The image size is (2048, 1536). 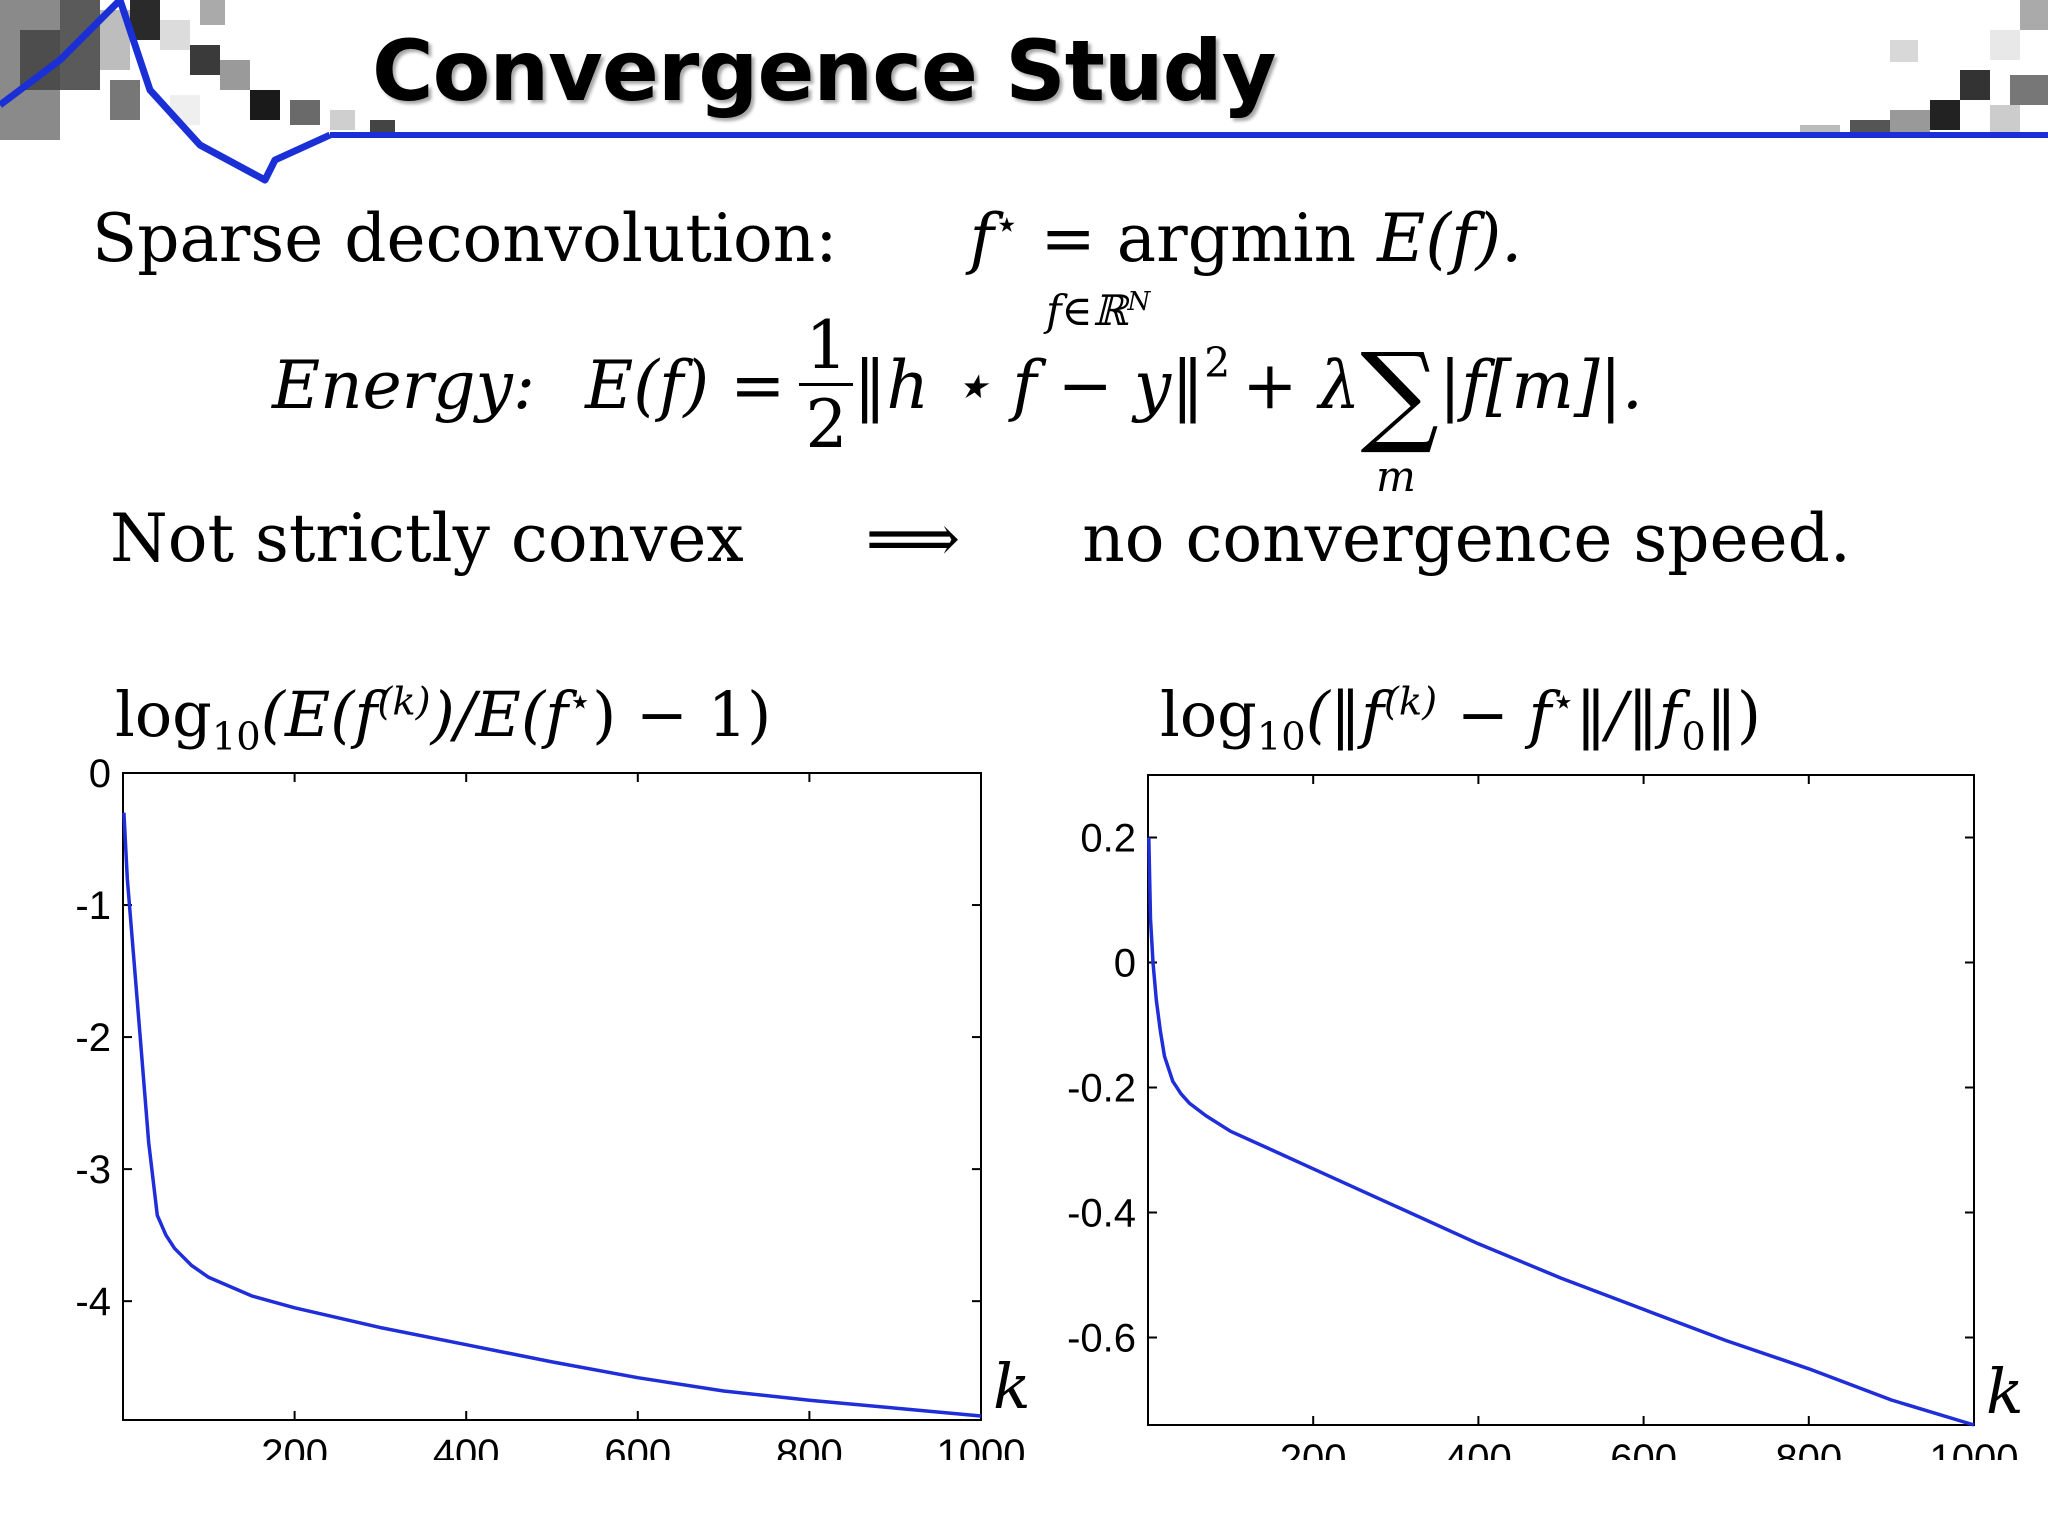 What do you see at coordinates (466, 1446) in the screenshot?
I see `chart1-xtick-label: 400` at bounding box center [466, 1446].